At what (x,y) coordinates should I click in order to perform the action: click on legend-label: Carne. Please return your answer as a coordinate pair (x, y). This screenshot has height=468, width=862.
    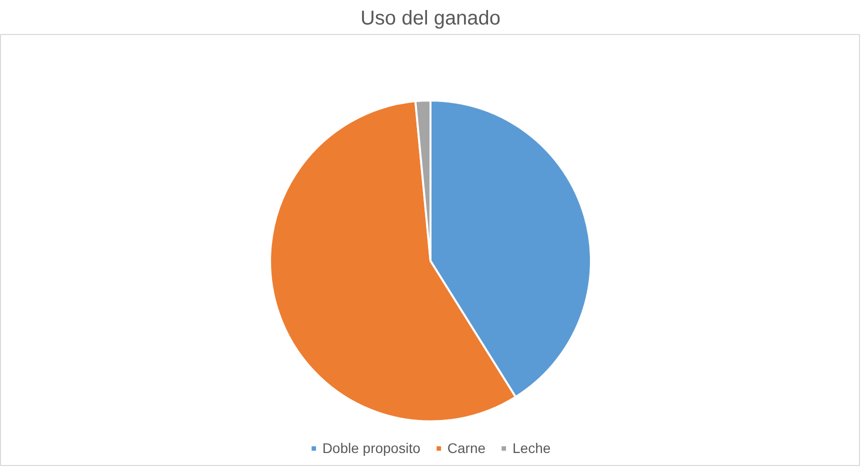
    Looking at the image, I should click on (466, 448).